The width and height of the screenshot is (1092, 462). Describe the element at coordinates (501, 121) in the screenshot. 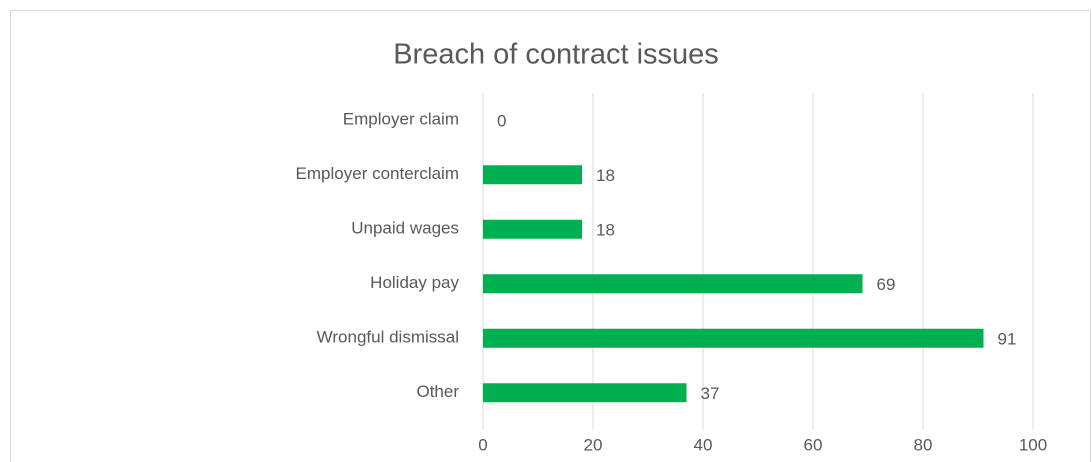

I see `data-label: 0` at that location.